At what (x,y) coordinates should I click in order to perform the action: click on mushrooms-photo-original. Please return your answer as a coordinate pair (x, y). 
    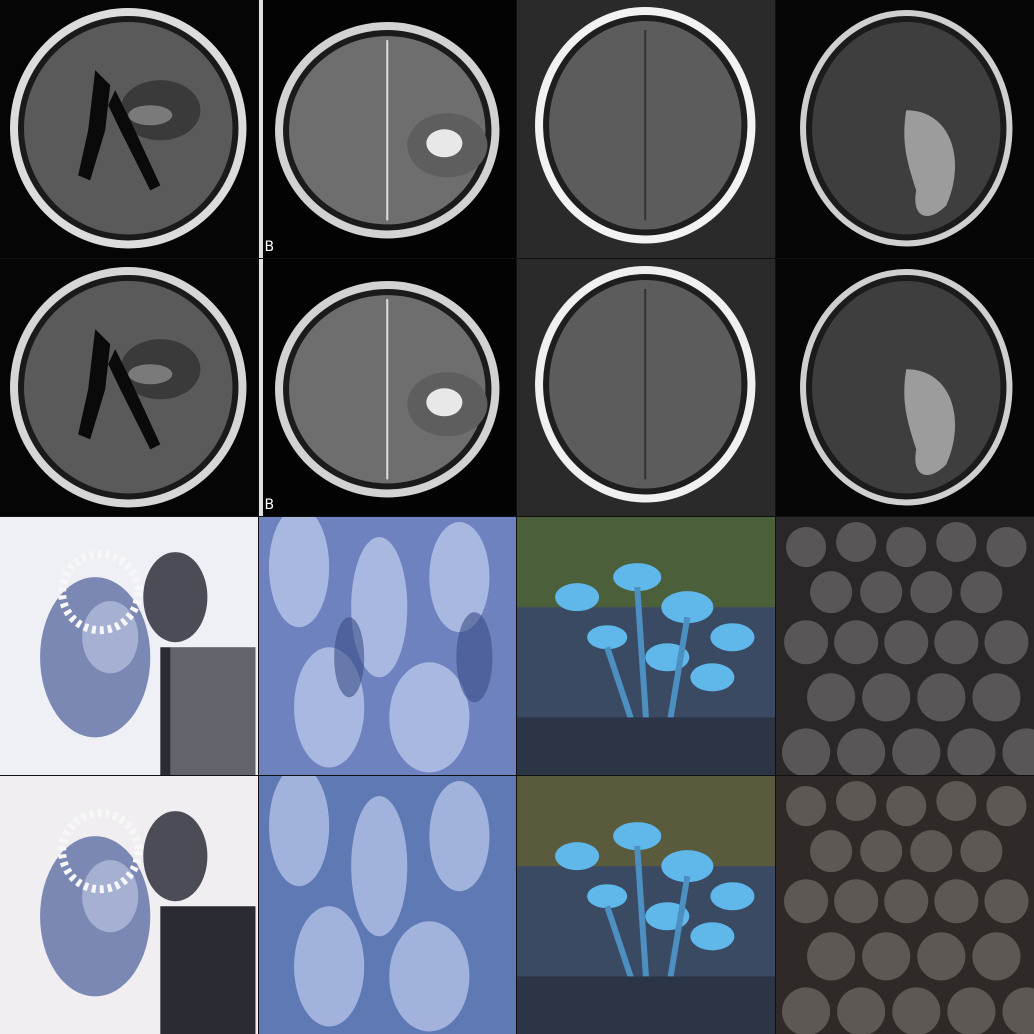
    Looking at the image, I should click on (646, 646).